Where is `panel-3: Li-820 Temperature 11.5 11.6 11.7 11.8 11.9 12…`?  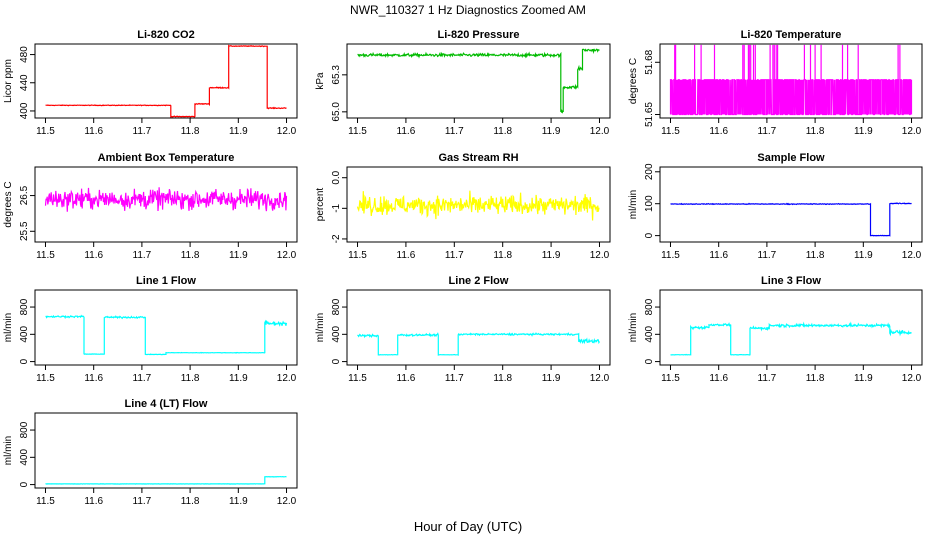
panel-3: Li-820 Temperature 11.5 11.6 11.7 11.8 11.9 12… is located at coordinates (775, 83).